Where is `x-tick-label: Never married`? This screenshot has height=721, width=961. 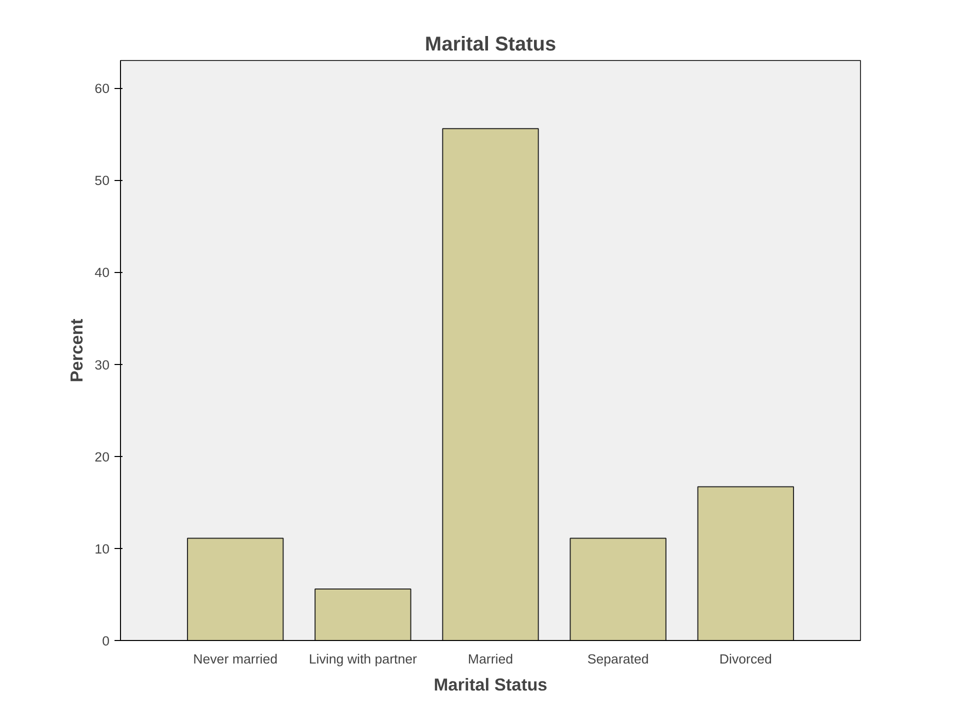
x-tick-label: Never married is located at coordinates (235, 659).